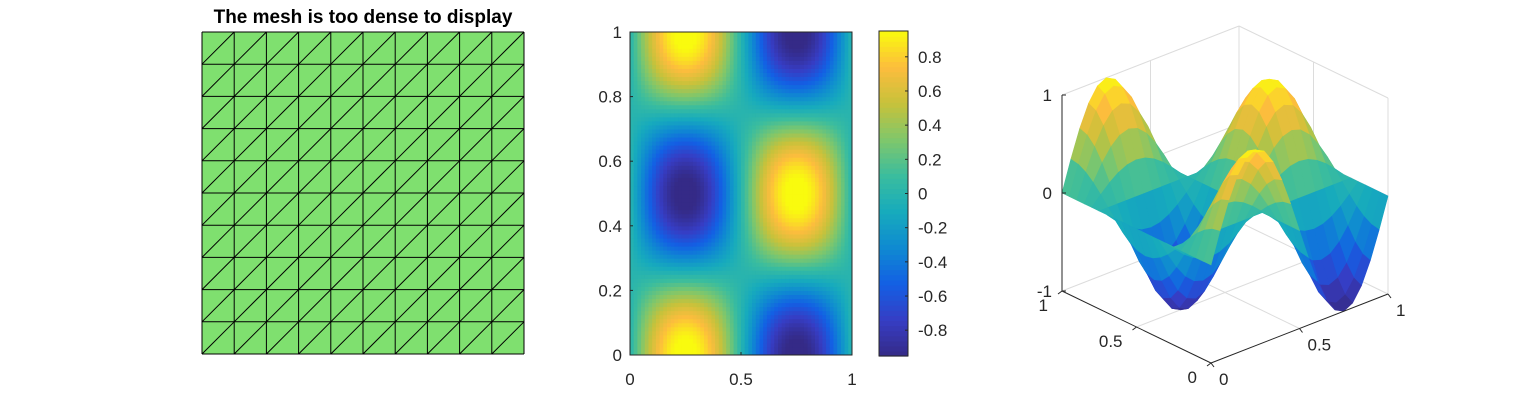 Image resolution: width=1536 pixels, height=400 pixels. Describe the element at coordinates (893, 211) in the screenshot. I see `colorbar-segment` at that location.